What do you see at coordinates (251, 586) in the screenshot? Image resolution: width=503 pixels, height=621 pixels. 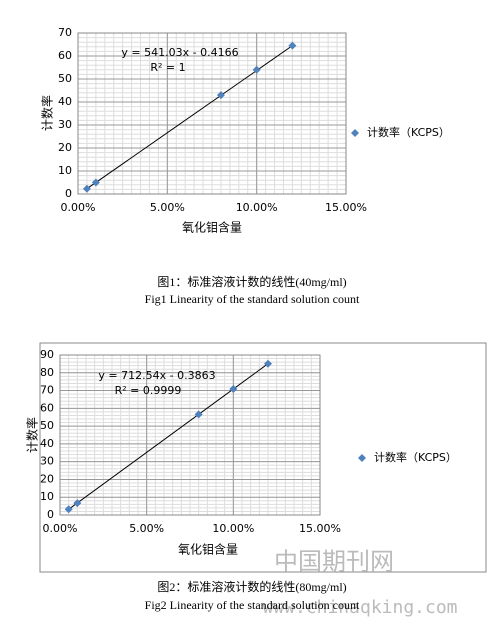 I see `caption: 图2：标准溶液计数的线性(80mg/ml)` at bounding box center [251, 586].